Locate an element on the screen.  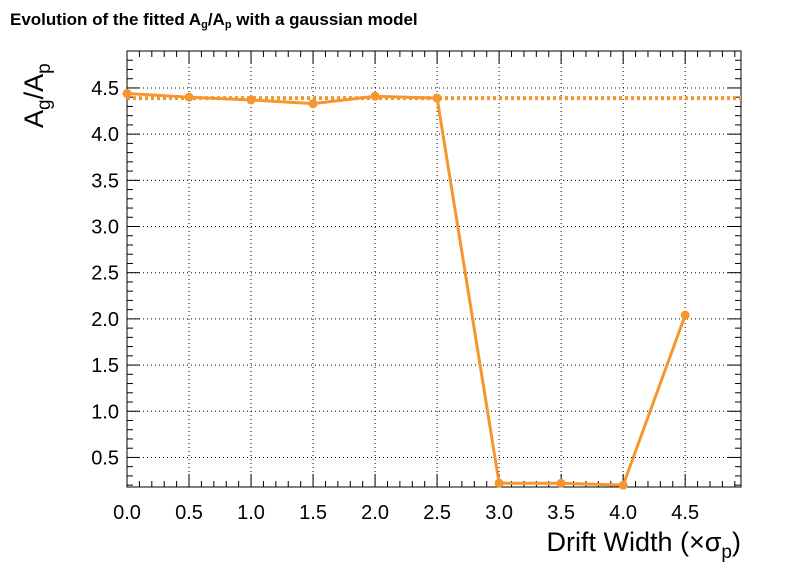
x-tick-label: 2.5 is located at coordinates (437, 513).